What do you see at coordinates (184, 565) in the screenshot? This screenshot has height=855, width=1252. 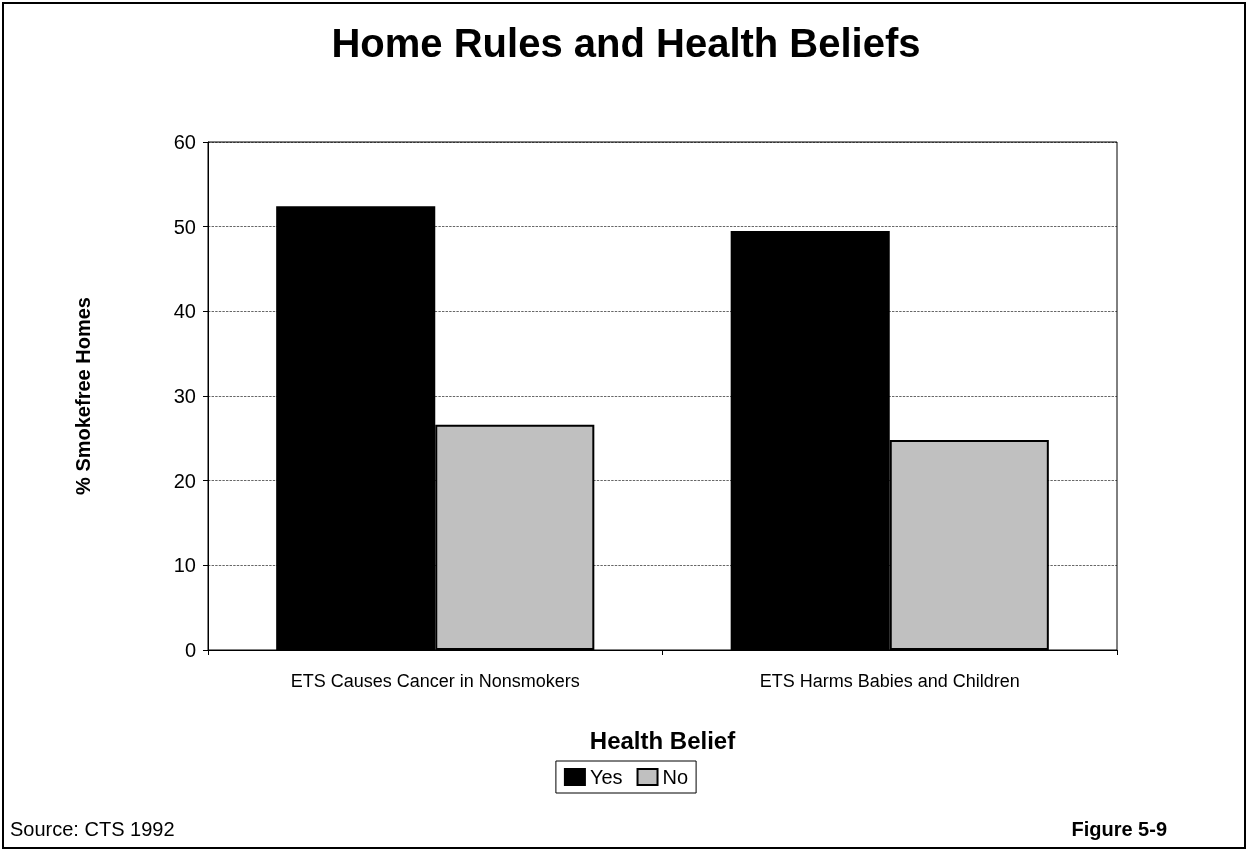 I see `y-tick-label: 10` at bounding box center [184, 565].